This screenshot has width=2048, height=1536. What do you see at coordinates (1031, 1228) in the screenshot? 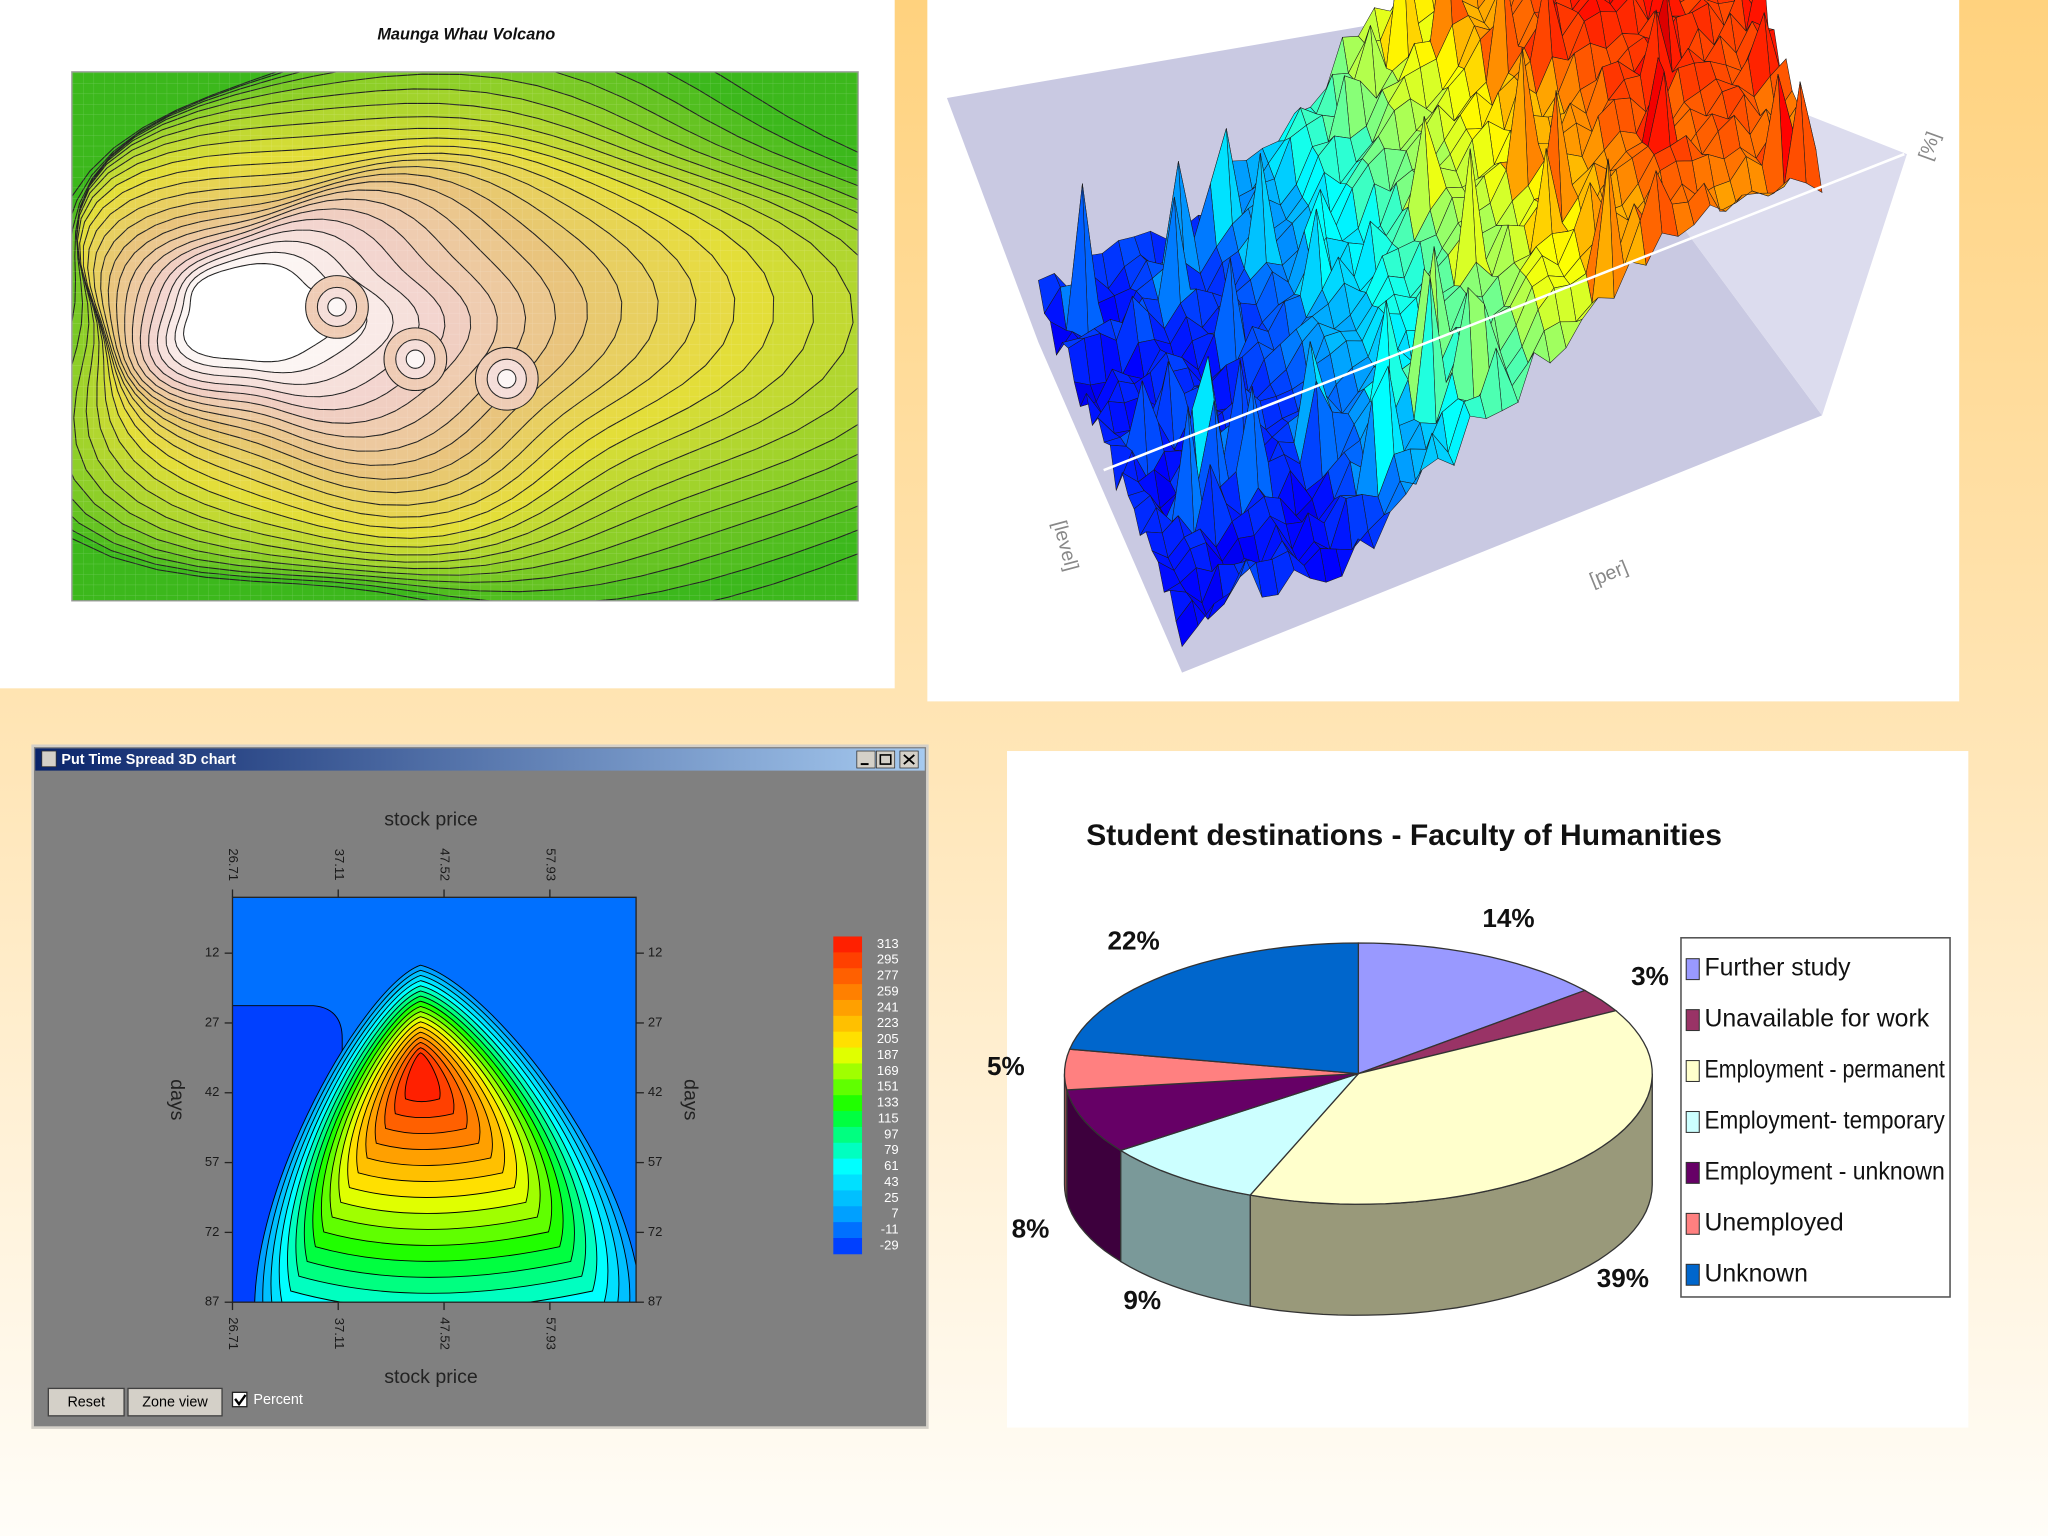
I see `data-label: 8%` at bounding box center [1031, 1228].